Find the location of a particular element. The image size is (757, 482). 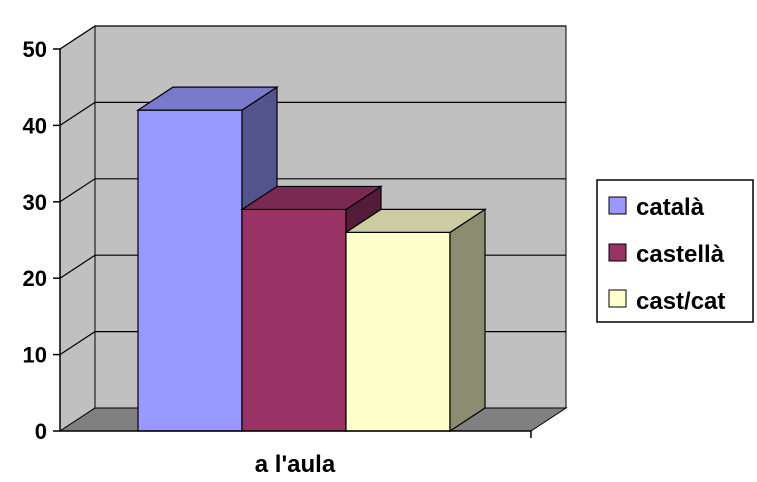

legend-label-castella: castellà is located at coordinates (680, 254).